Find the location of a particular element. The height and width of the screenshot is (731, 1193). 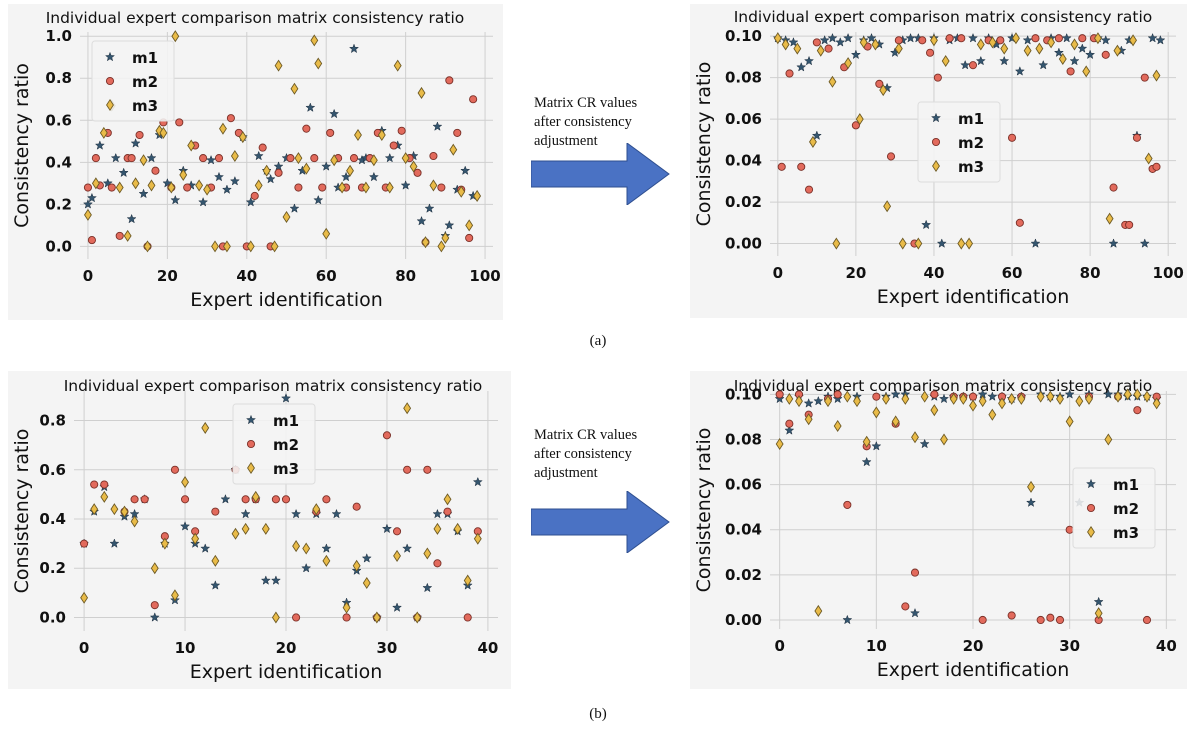

y-tick-label: 0.04 is located at coordinates (743, 161).